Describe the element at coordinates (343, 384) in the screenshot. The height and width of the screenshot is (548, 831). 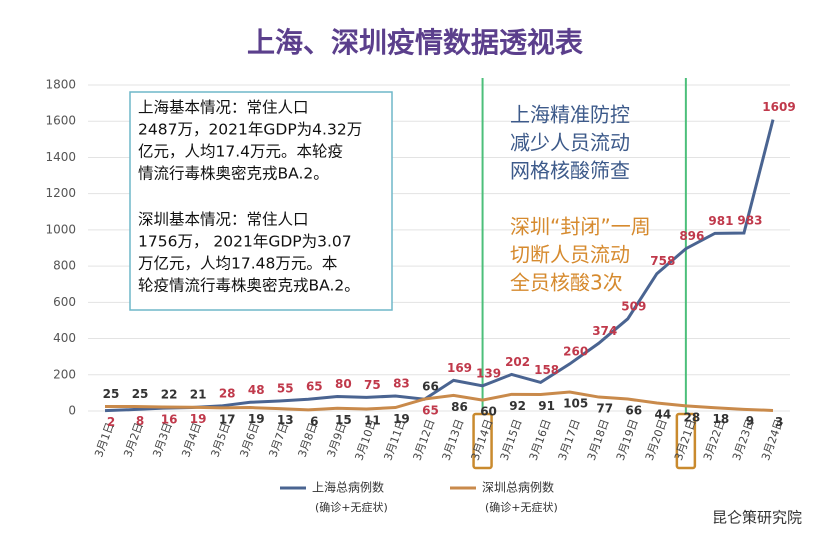
I see `data-label: 80` at that location.